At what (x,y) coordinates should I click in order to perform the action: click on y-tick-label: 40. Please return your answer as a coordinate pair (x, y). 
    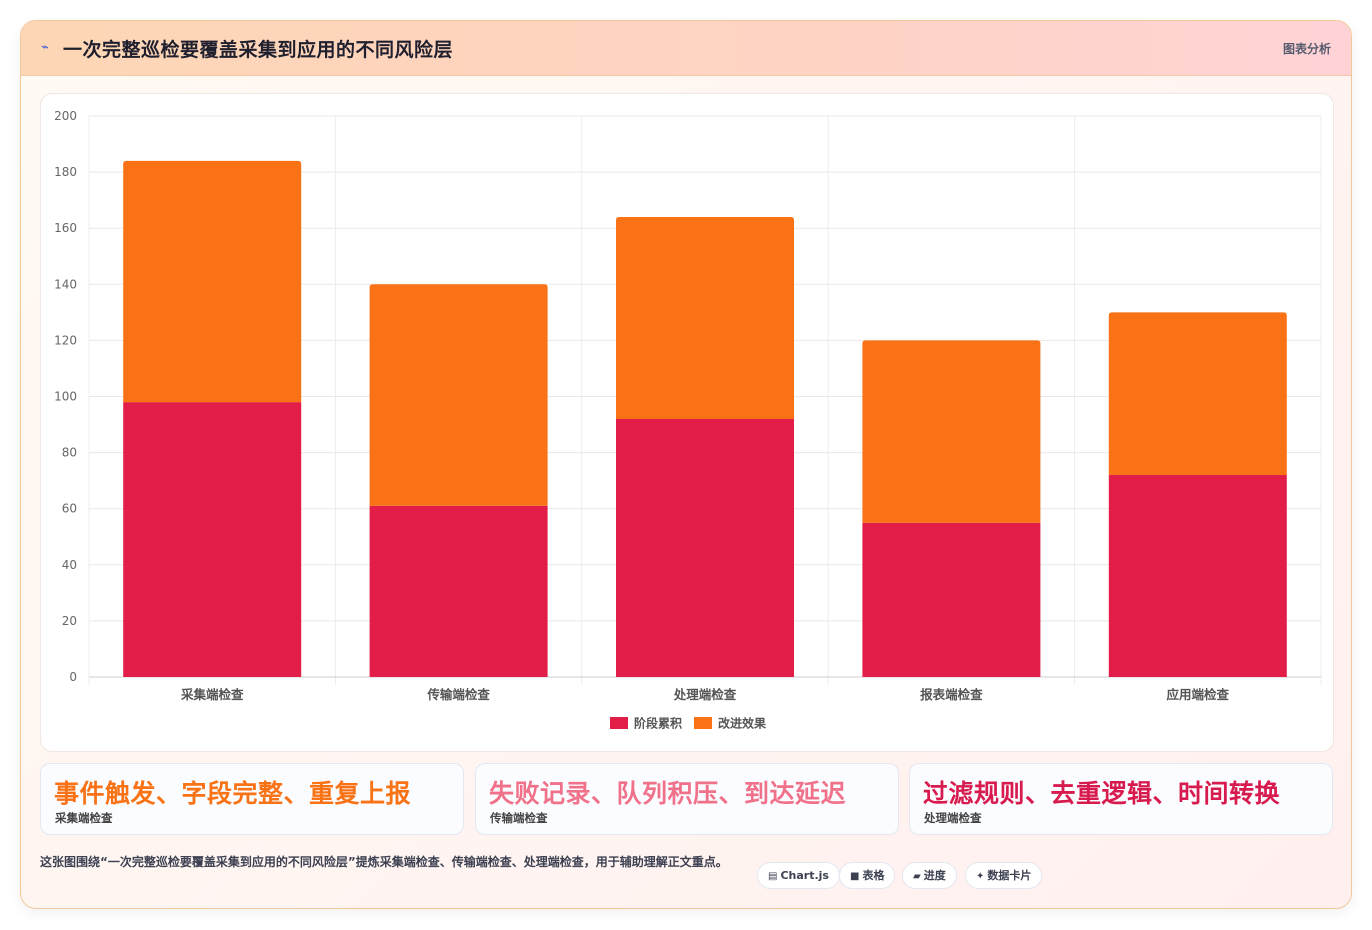
    Looking at the image, I should click on (69, 565).